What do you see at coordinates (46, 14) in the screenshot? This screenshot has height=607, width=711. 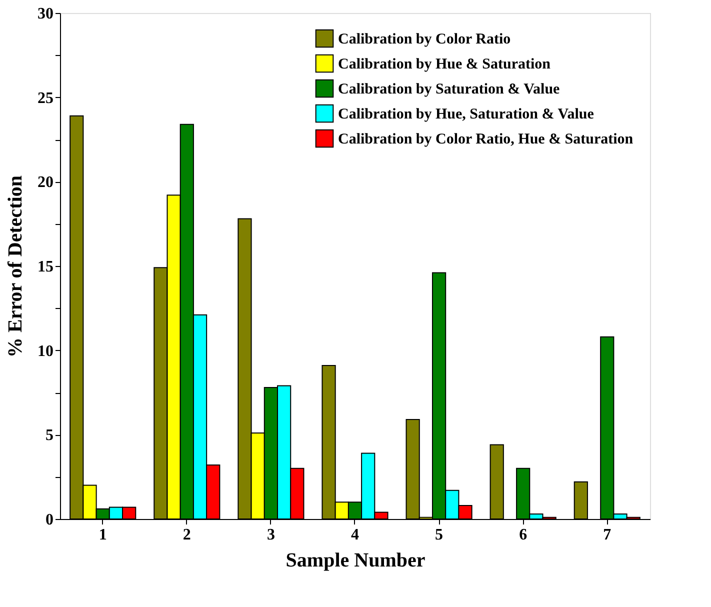 I see `y-tick-label: 30` at bounding box center [46, 14].